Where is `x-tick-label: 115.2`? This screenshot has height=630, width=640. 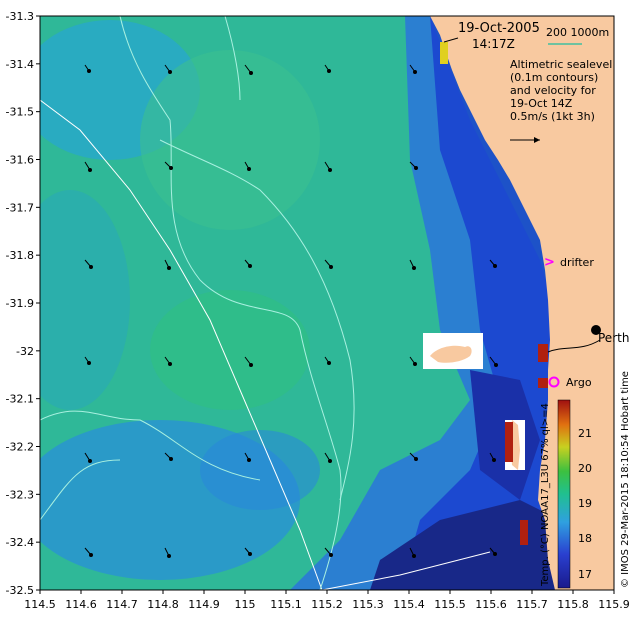 x-tick-label: 115.2 is located at coordinates (327, 604).